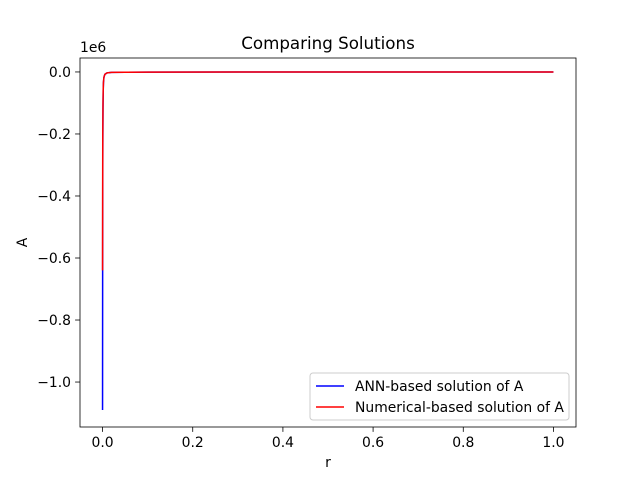  I want to click on legend-label-numerical: Numerical-based solution of A, so click(459, 408).